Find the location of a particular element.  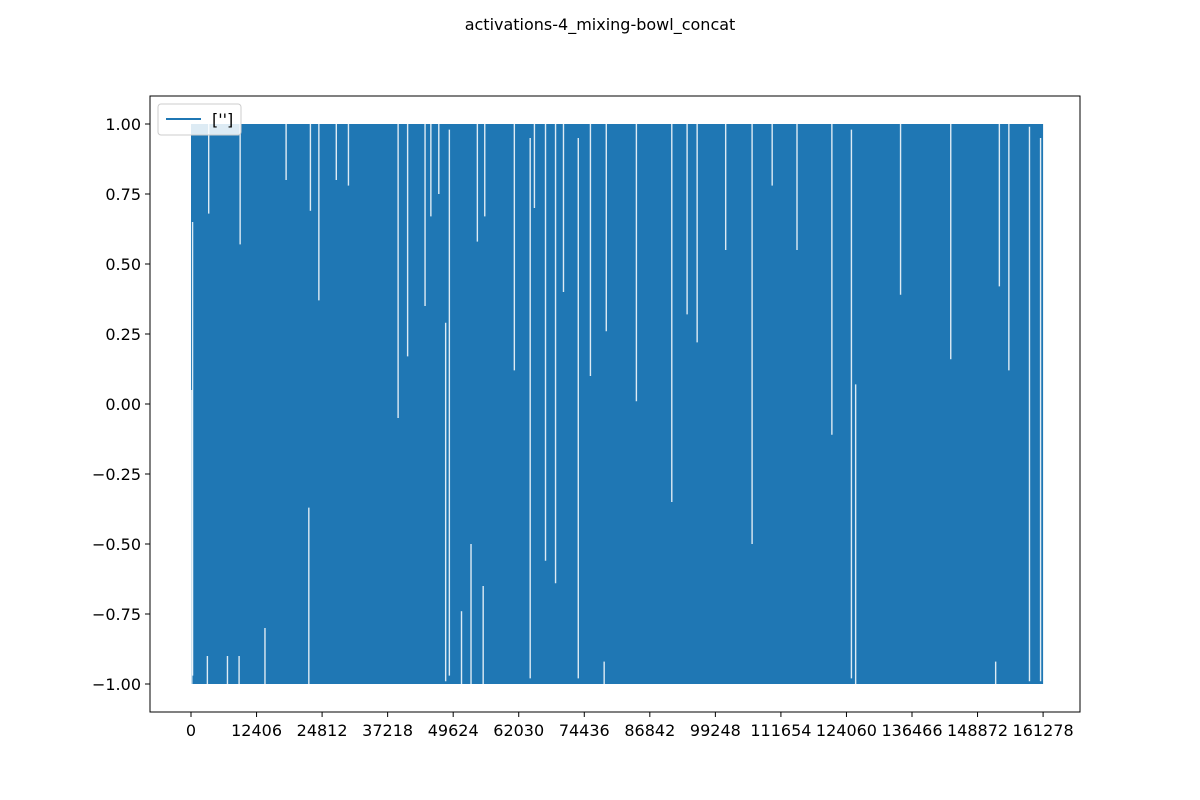

x-tick-label: 124060 is located at coordinates (846, 730).